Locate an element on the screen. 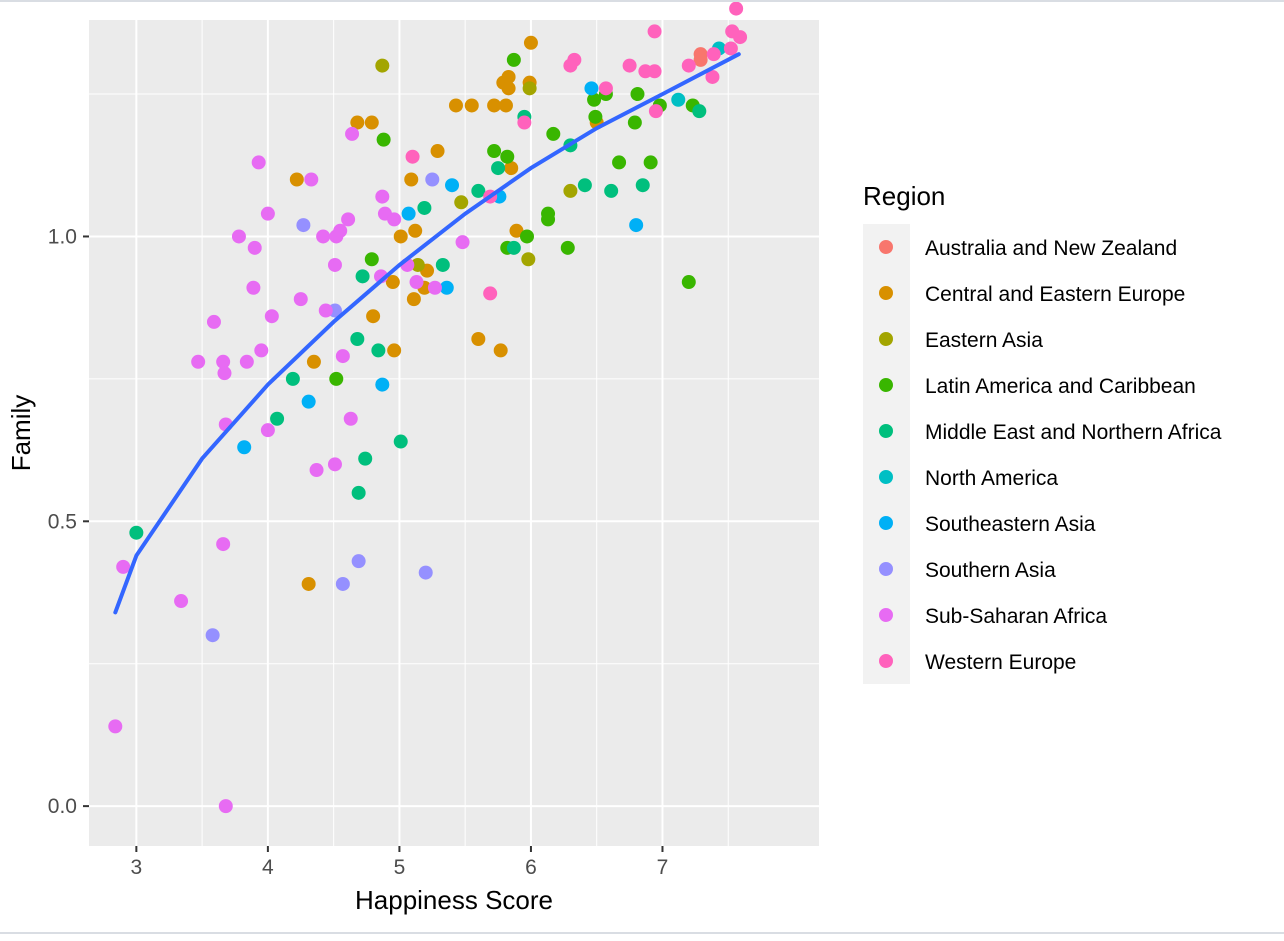  legend-label: North America is located at coordinates (991, 478).